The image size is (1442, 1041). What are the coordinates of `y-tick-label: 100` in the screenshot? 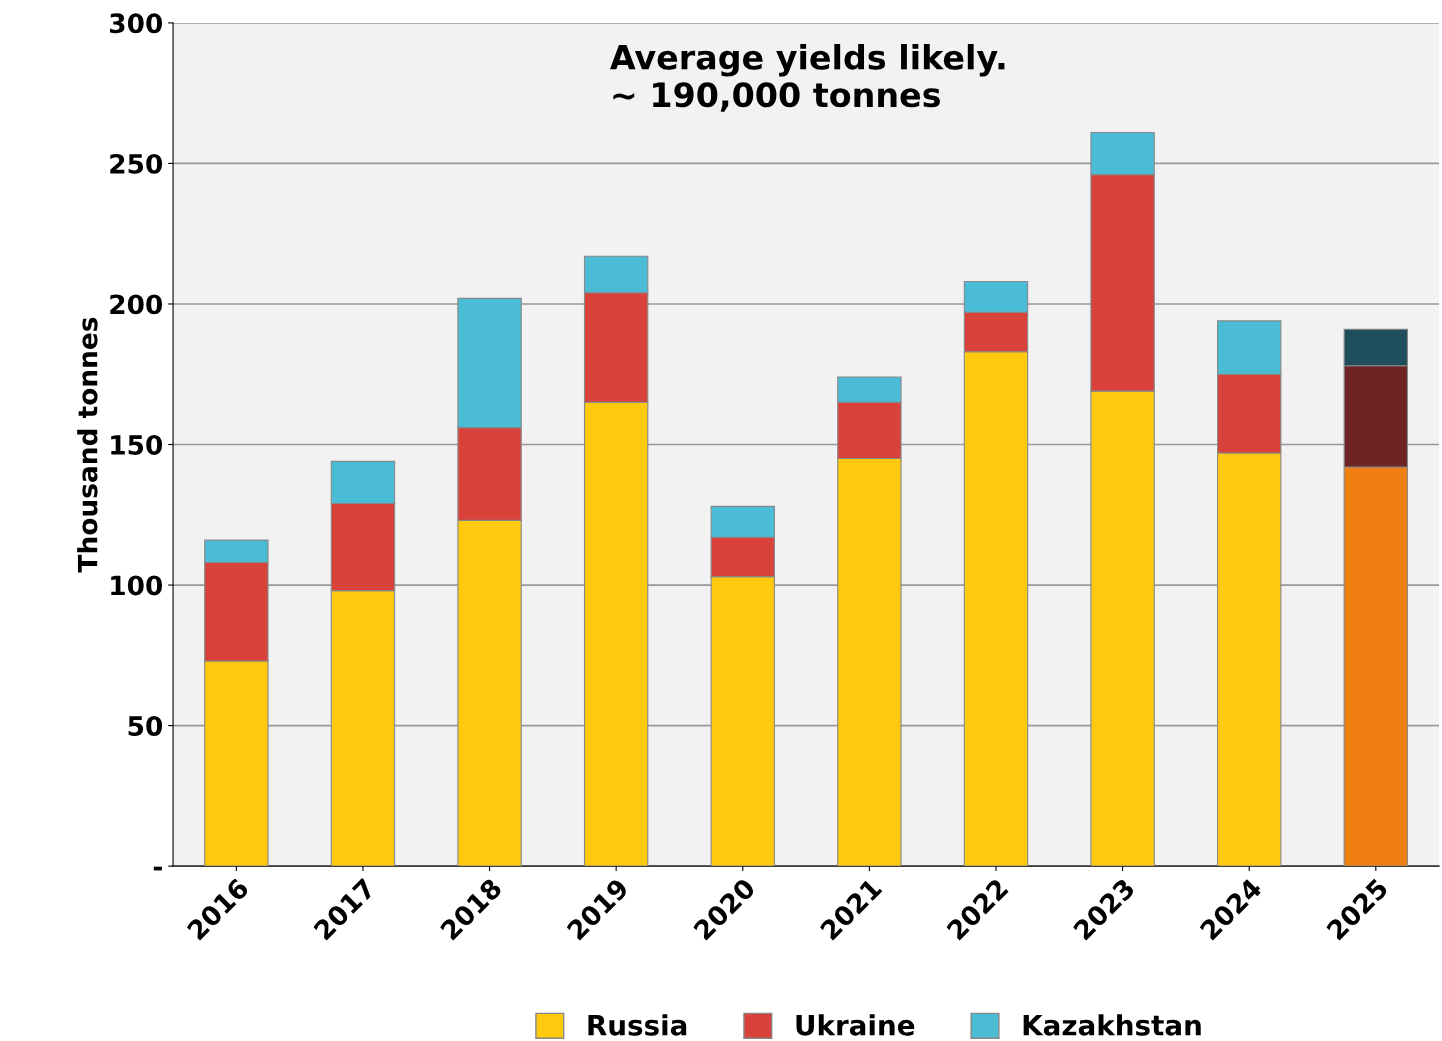 It's located at (137, 585).